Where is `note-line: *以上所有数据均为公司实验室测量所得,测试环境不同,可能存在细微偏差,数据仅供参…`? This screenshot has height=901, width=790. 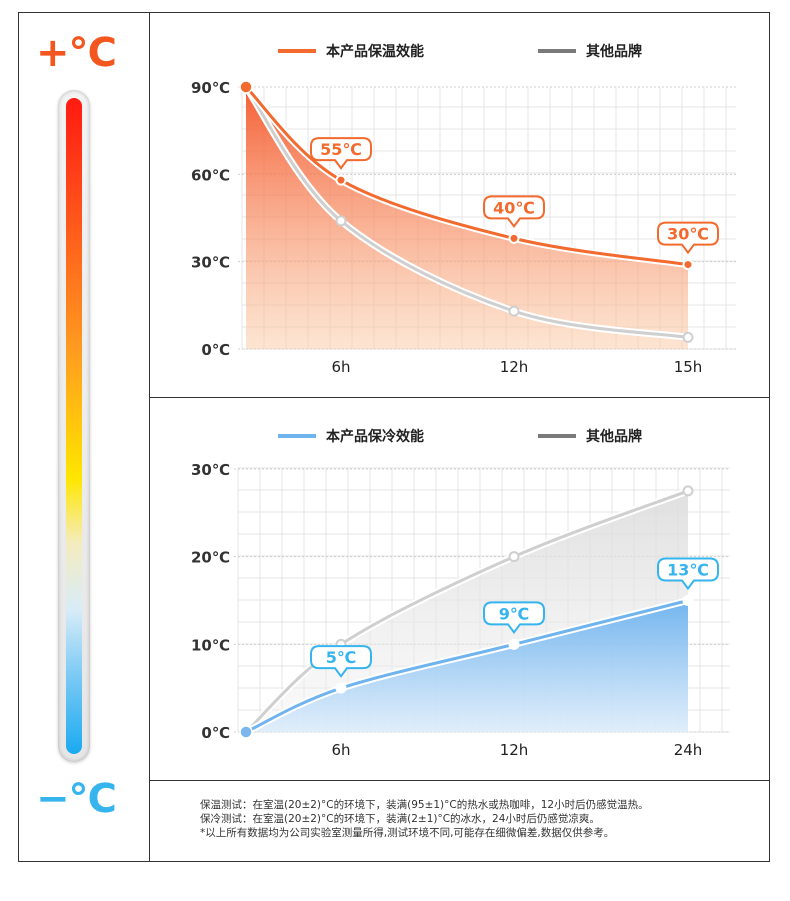
note-line: *以上所有数据均为公司实验室测量所得,测试环境不同,可能存在细微偏差,数据仅供参… is located at coordinates (407, 833).